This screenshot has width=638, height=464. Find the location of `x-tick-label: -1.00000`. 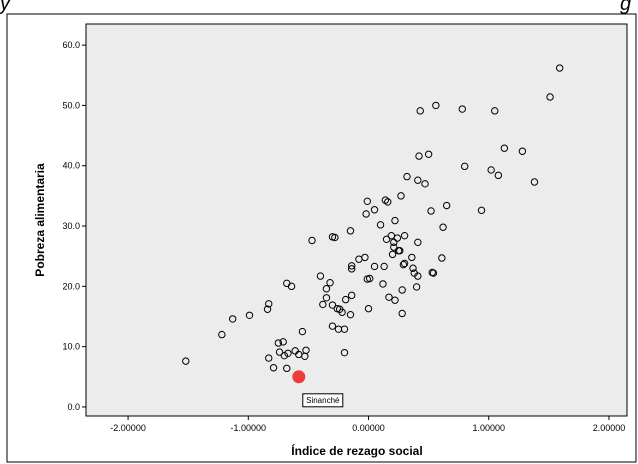

x-tick-label: -1.00000 is located at coordinates (249, 428).